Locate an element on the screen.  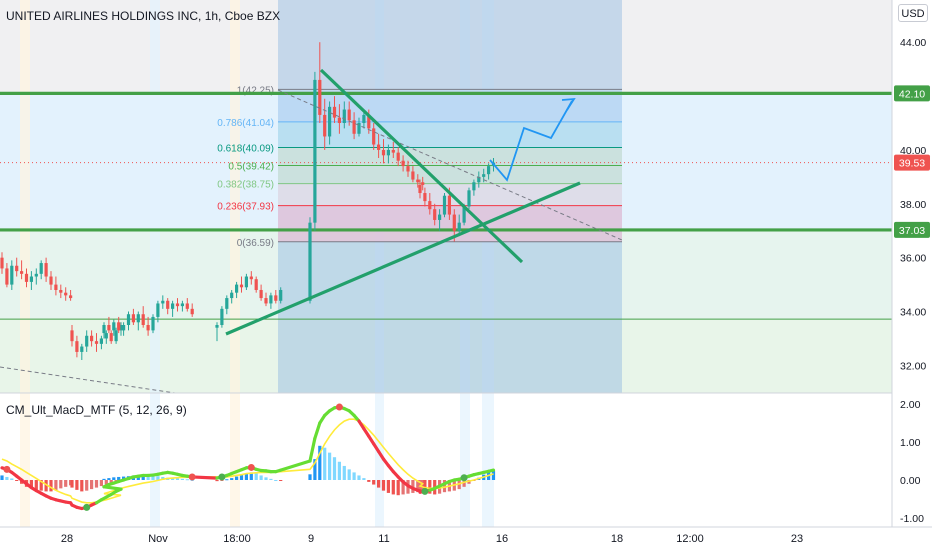
price-label-text: 37.03 is located at coordinates (912, 231).